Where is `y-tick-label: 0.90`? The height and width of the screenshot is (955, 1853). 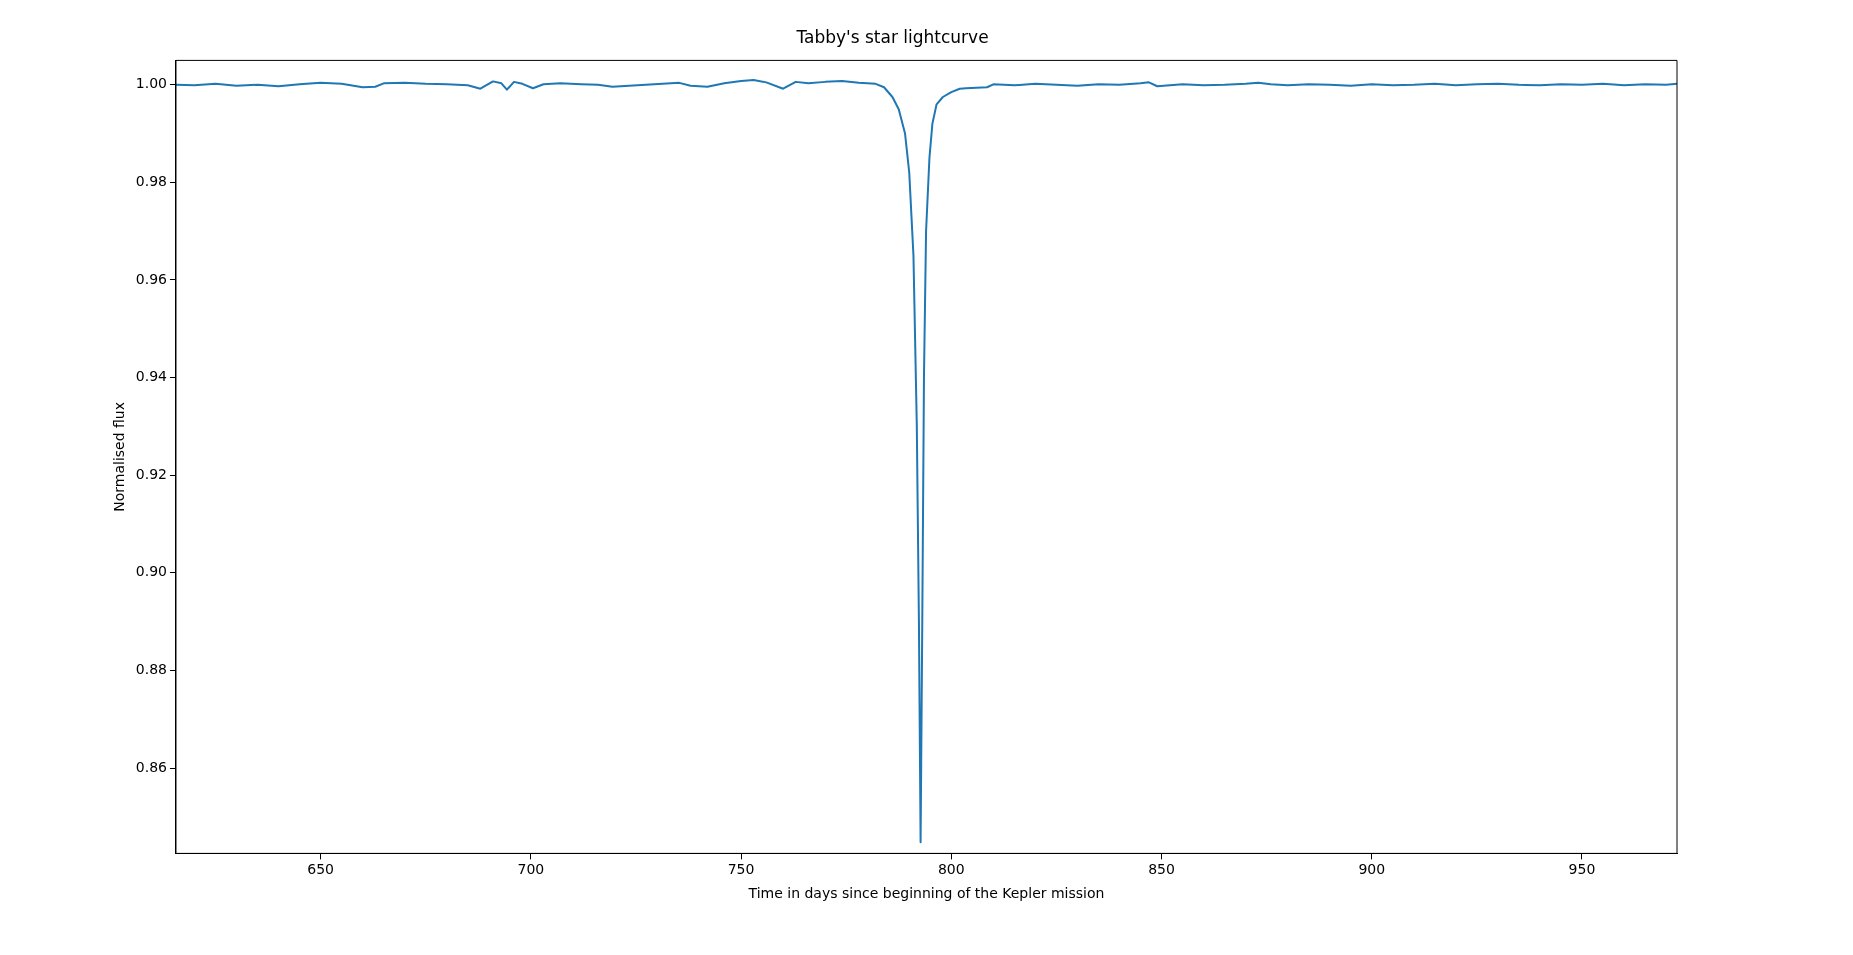 y-tick-label: 0.90 is located at coordinates (151, 571).